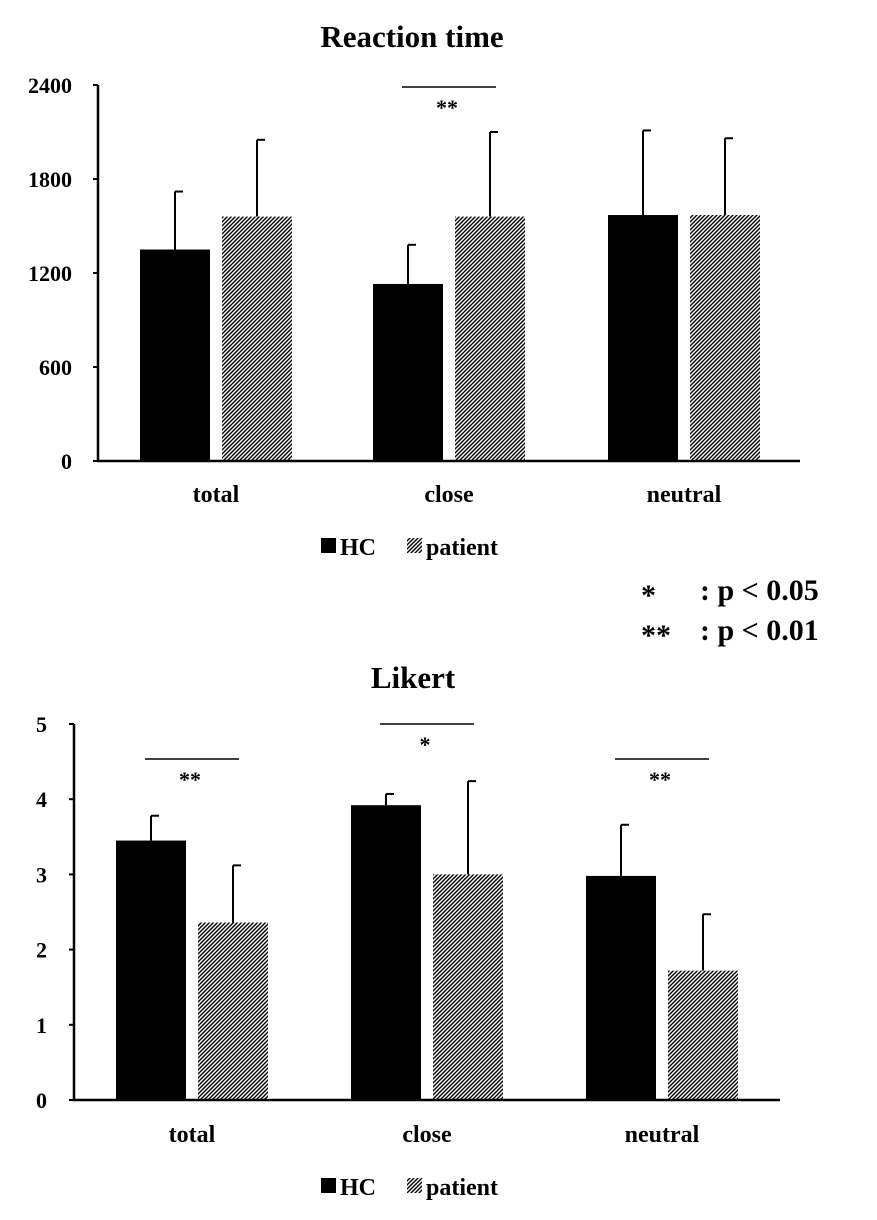 The image size is (877, 1220). What do you see at coordinates (41, 799) in the screenshot?
I see `y-tick-label: 4` at bounding box center [41, 799].